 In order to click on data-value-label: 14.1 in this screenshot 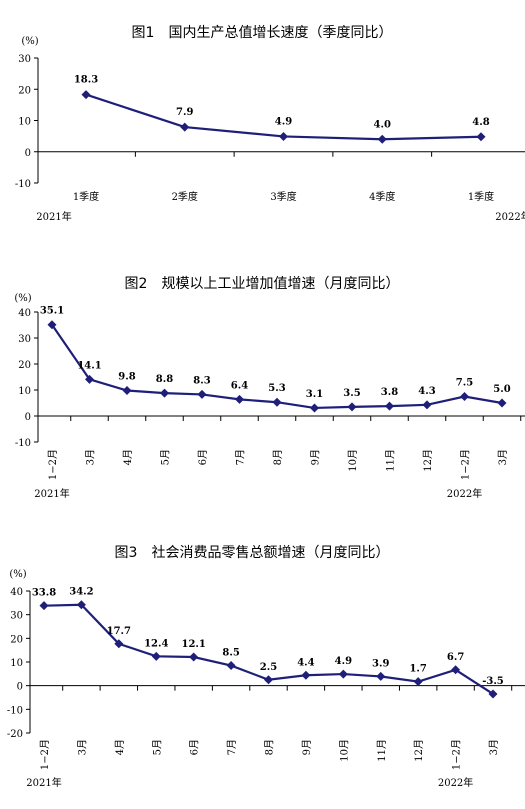, I will do `click(89, 365)`.